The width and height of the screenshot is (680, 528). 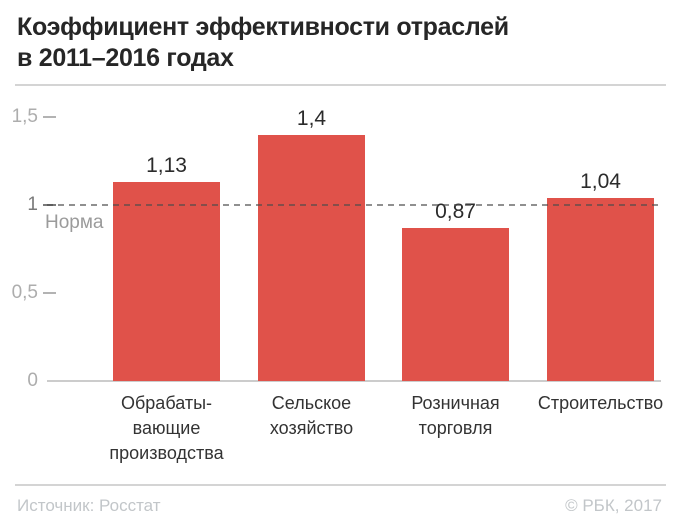 What do you see at coordinates (354, 205) in the screenshot?
I see `norm-dashed-line` at bounding box center [354, 205].